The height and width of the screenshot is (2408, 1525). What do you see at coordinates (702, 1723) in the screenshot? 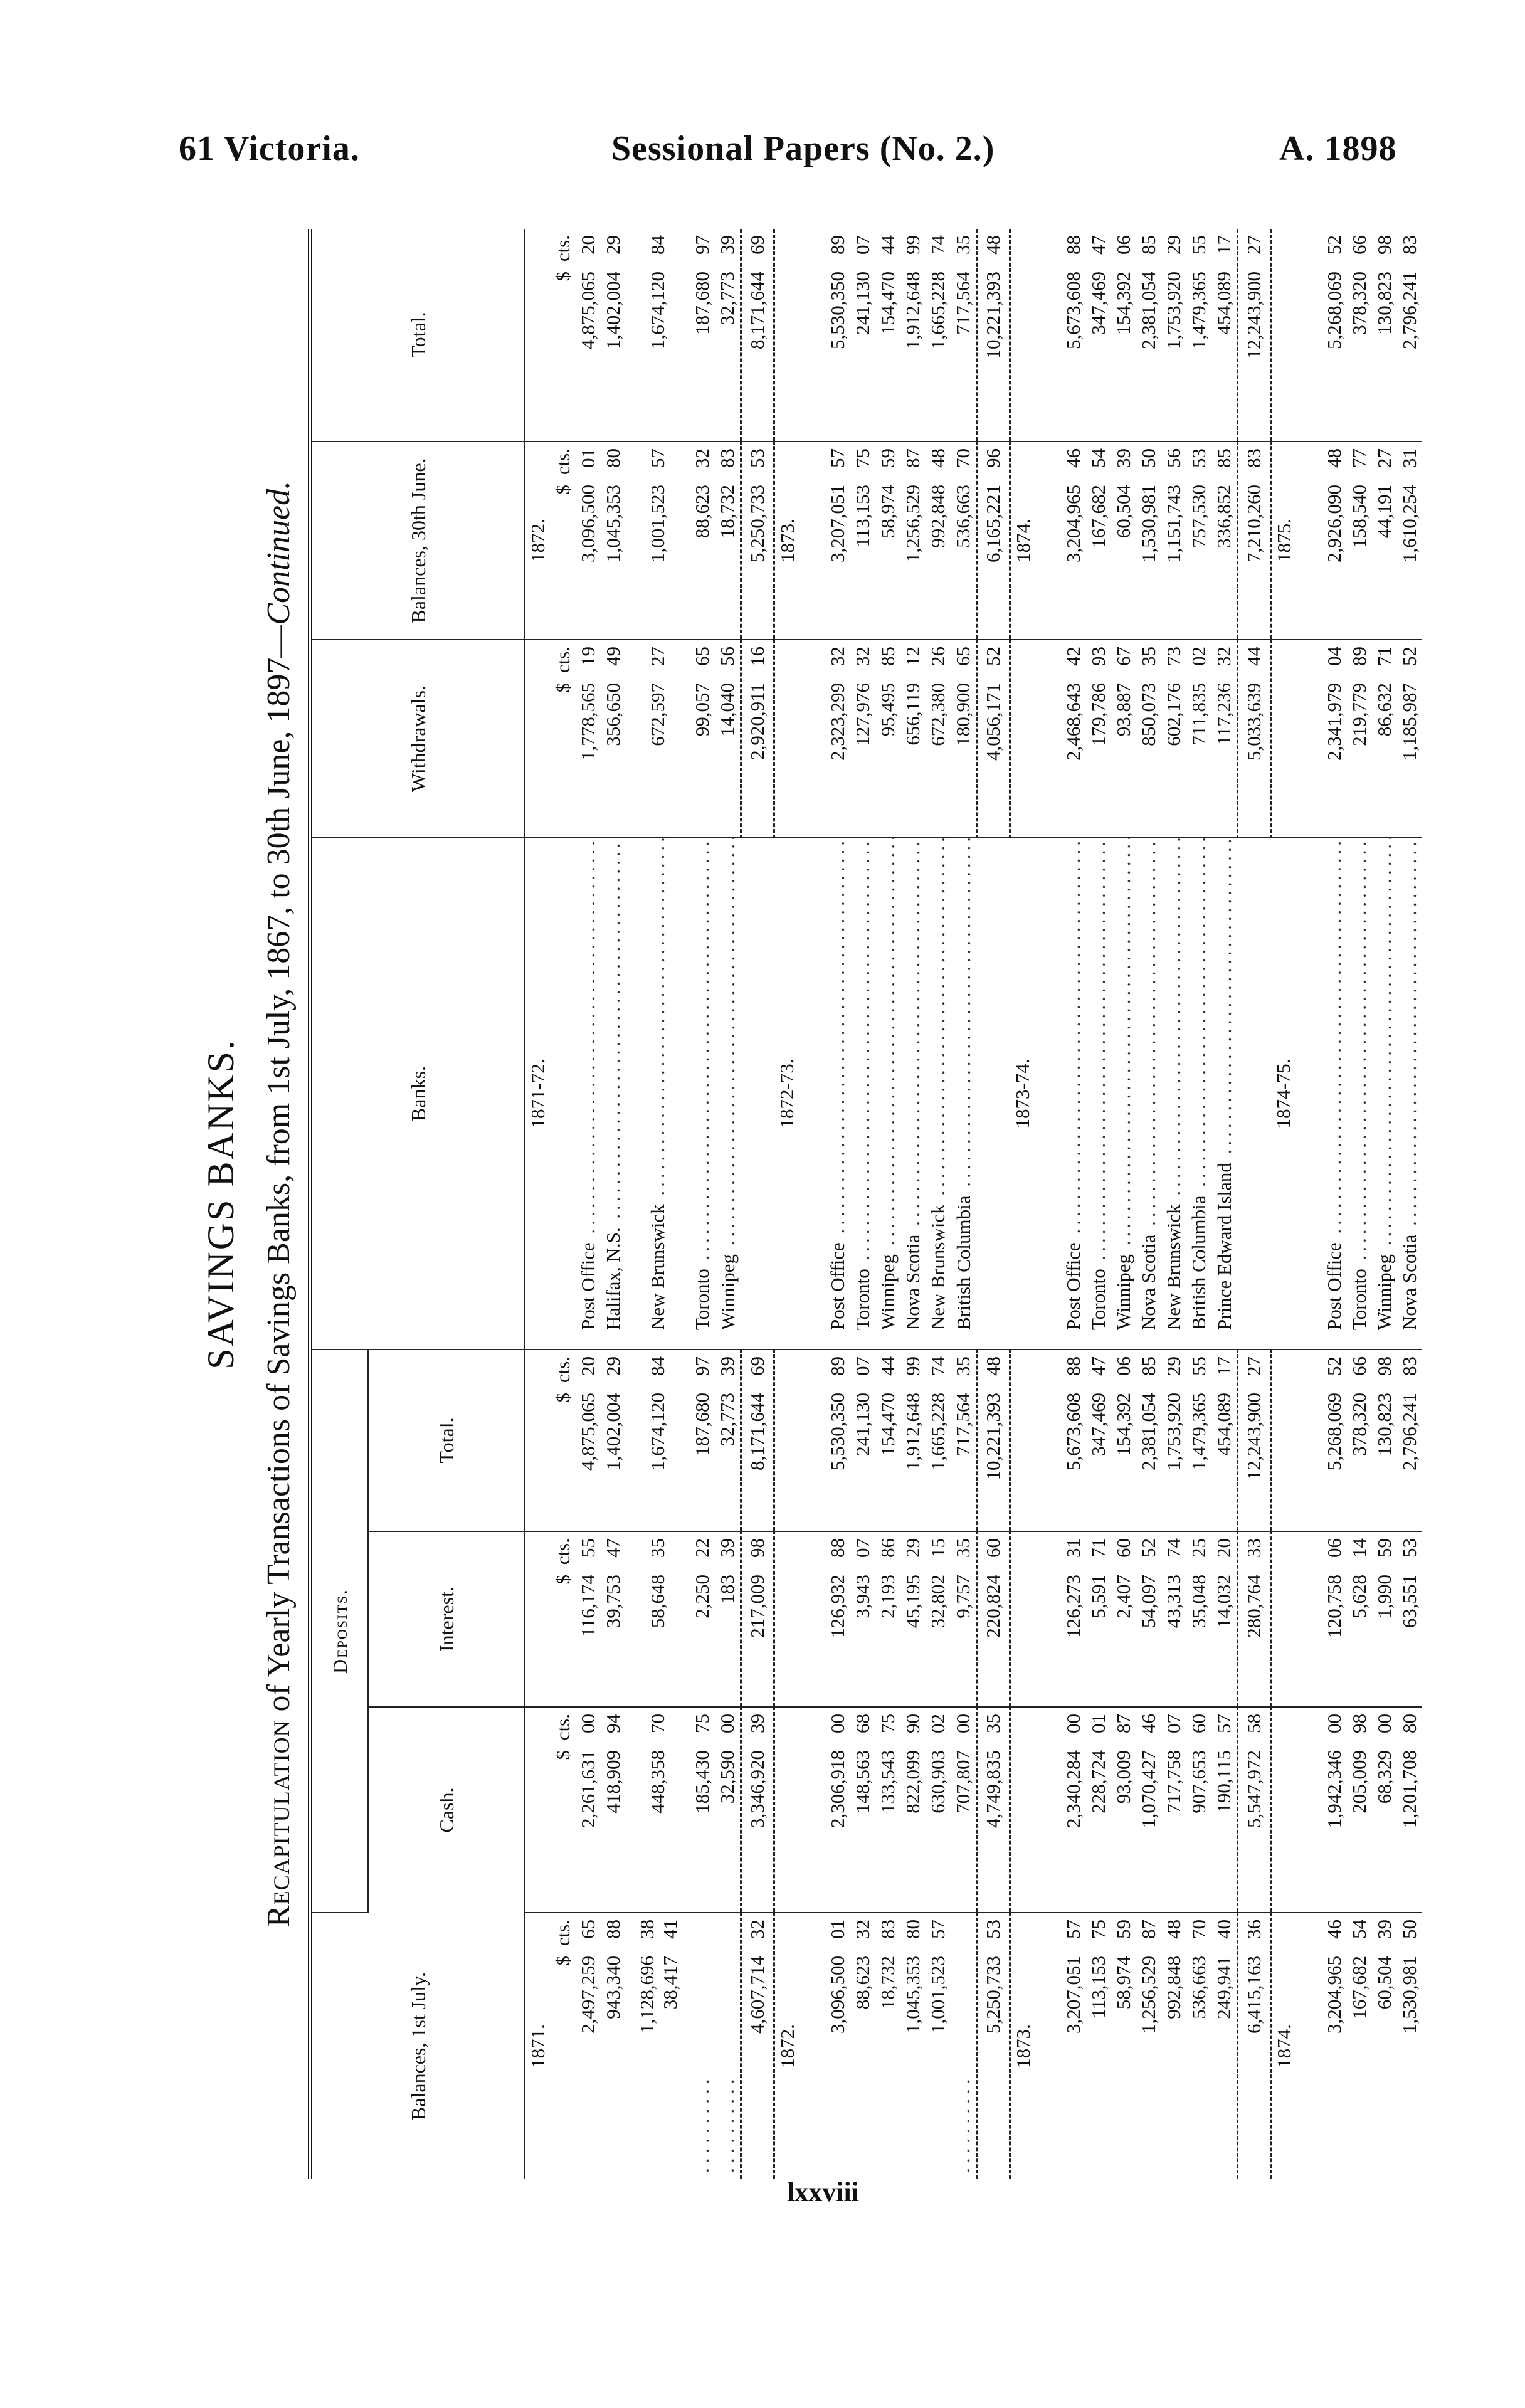
I see `cents-value: 75` at bounding box center [702, 1723].